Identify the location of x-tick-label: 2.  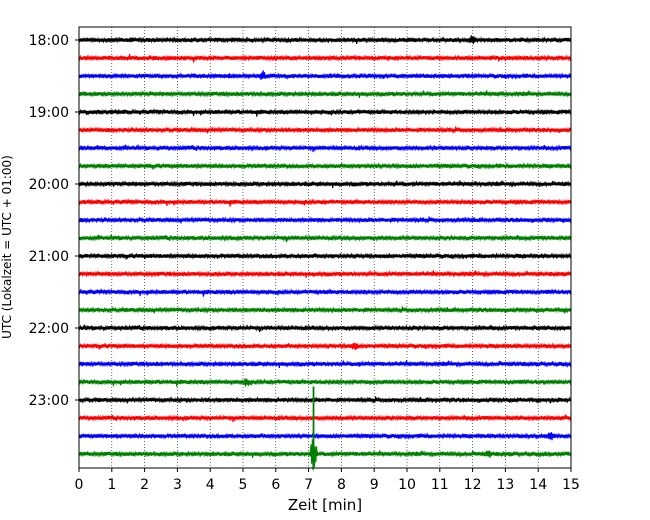
(144, 485).